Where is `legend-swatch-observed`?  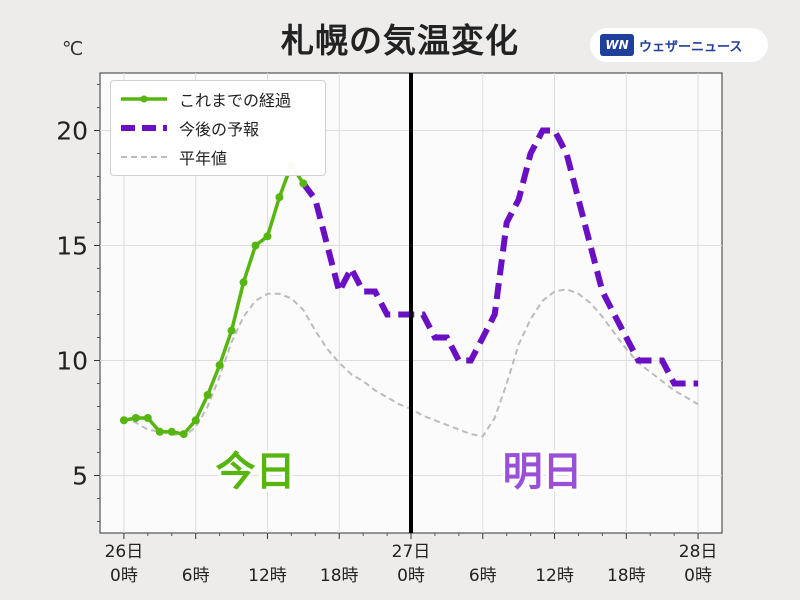 legend-swatch-observed is located at coordinates (144, 99).